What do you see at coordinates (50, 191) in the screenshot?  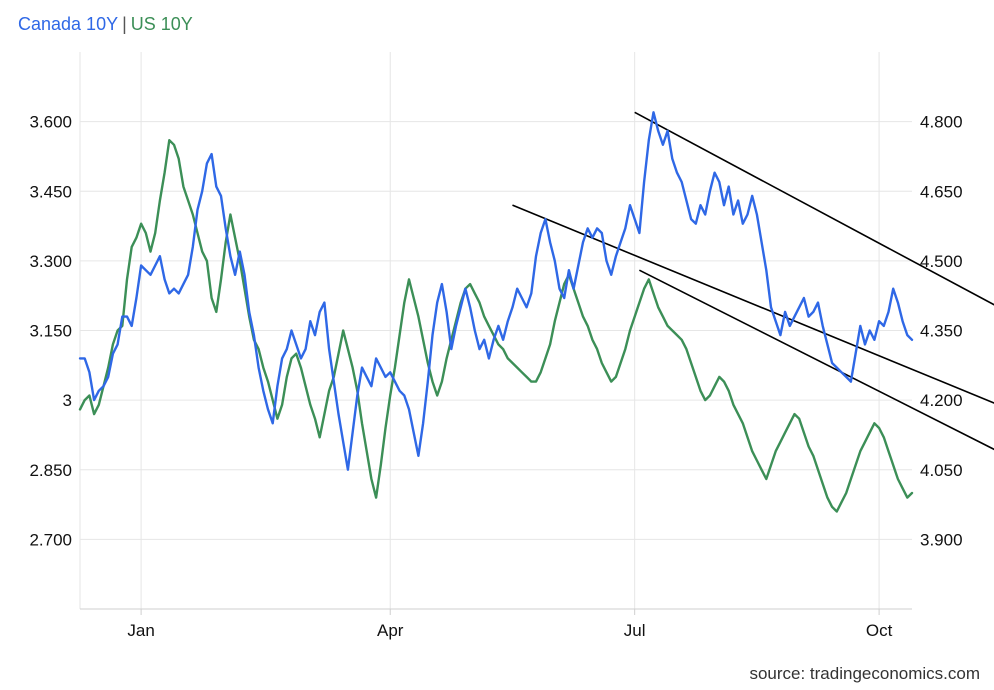 I see `left-tick-label: 3.450` at bounding box center [50, 191].